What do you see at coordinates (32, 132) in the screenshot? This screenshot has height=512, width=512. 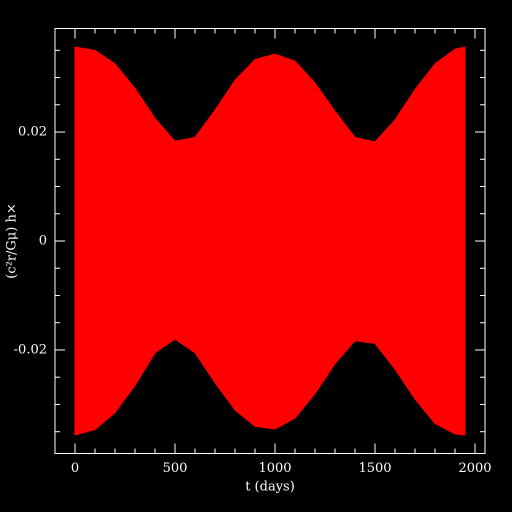 I see `y-tick-label: 0.02` at bounding box center [32, 132].